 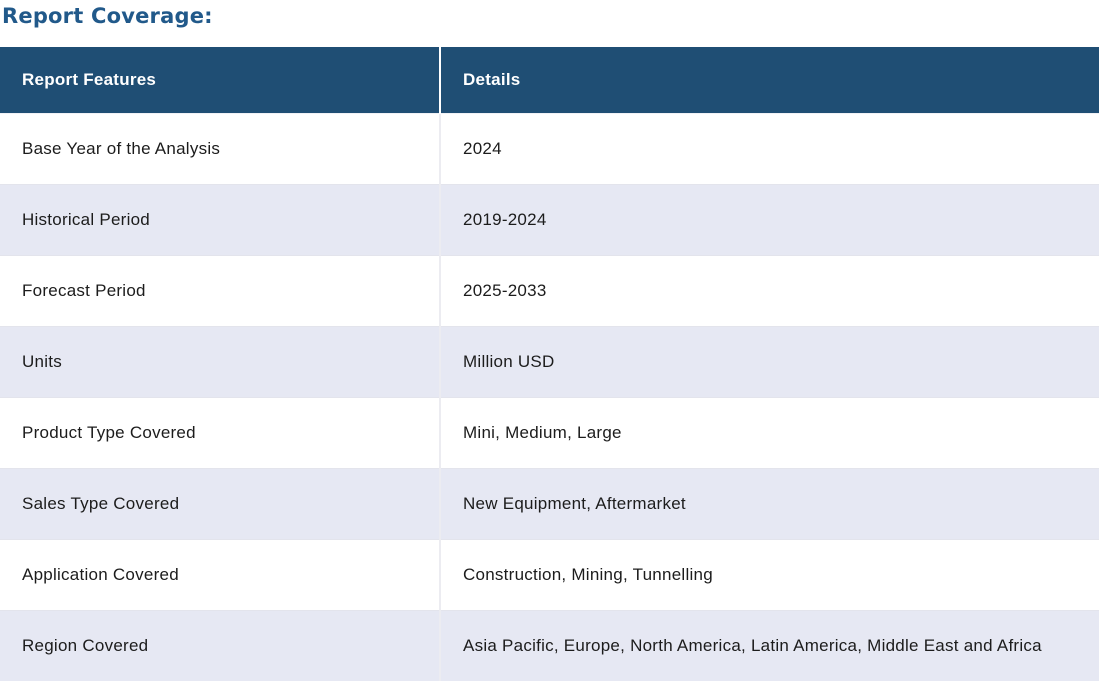 I want to click on table-row-product-type: Product Type Covered Mini, Medium, Large, so click(x=549, y=433).